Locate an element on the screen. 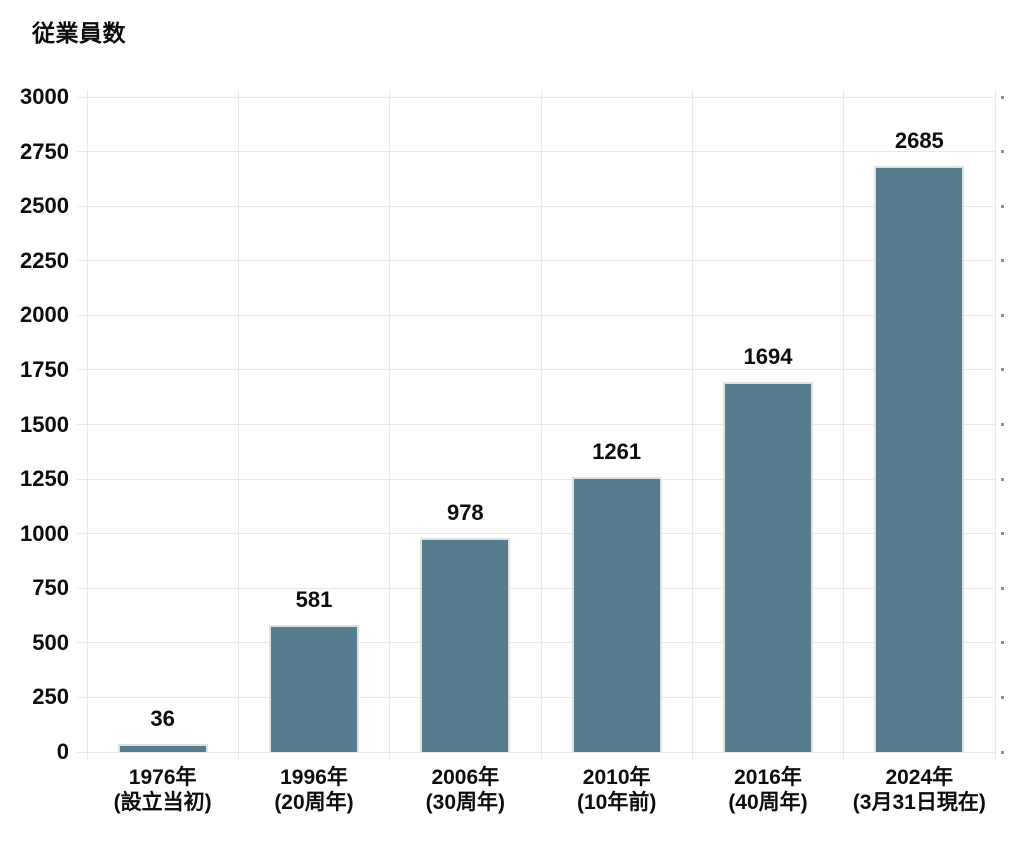  x-category-label: 2010年 (10年前) is located at coordinates (616, 790).